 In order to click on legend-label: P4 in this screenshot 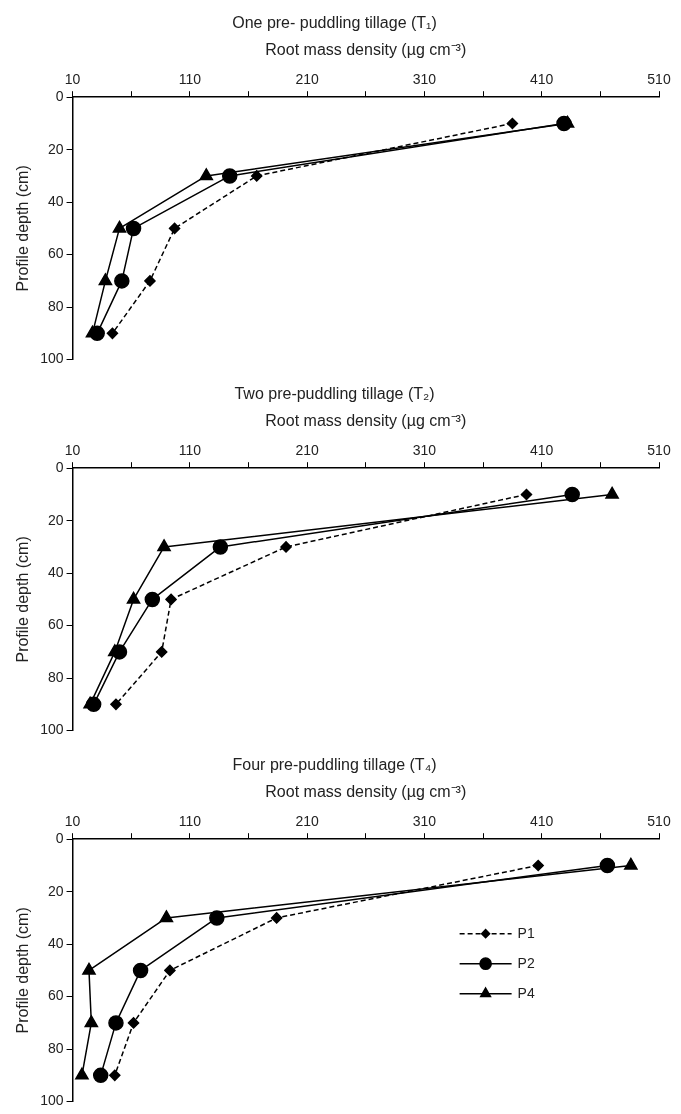, I will do `click(526, 992)`.